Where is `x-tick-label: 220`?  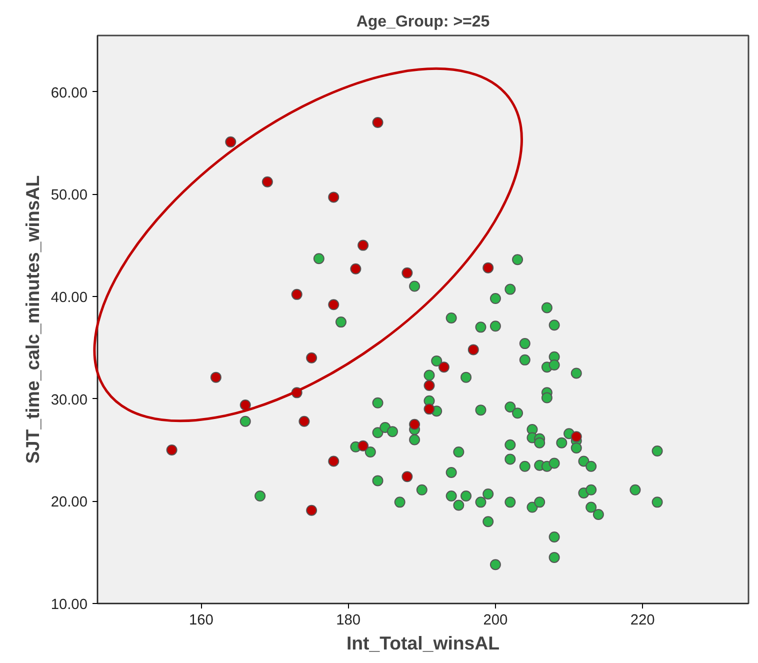 x-tick-label: 220 is located at coordinates (642, 620).